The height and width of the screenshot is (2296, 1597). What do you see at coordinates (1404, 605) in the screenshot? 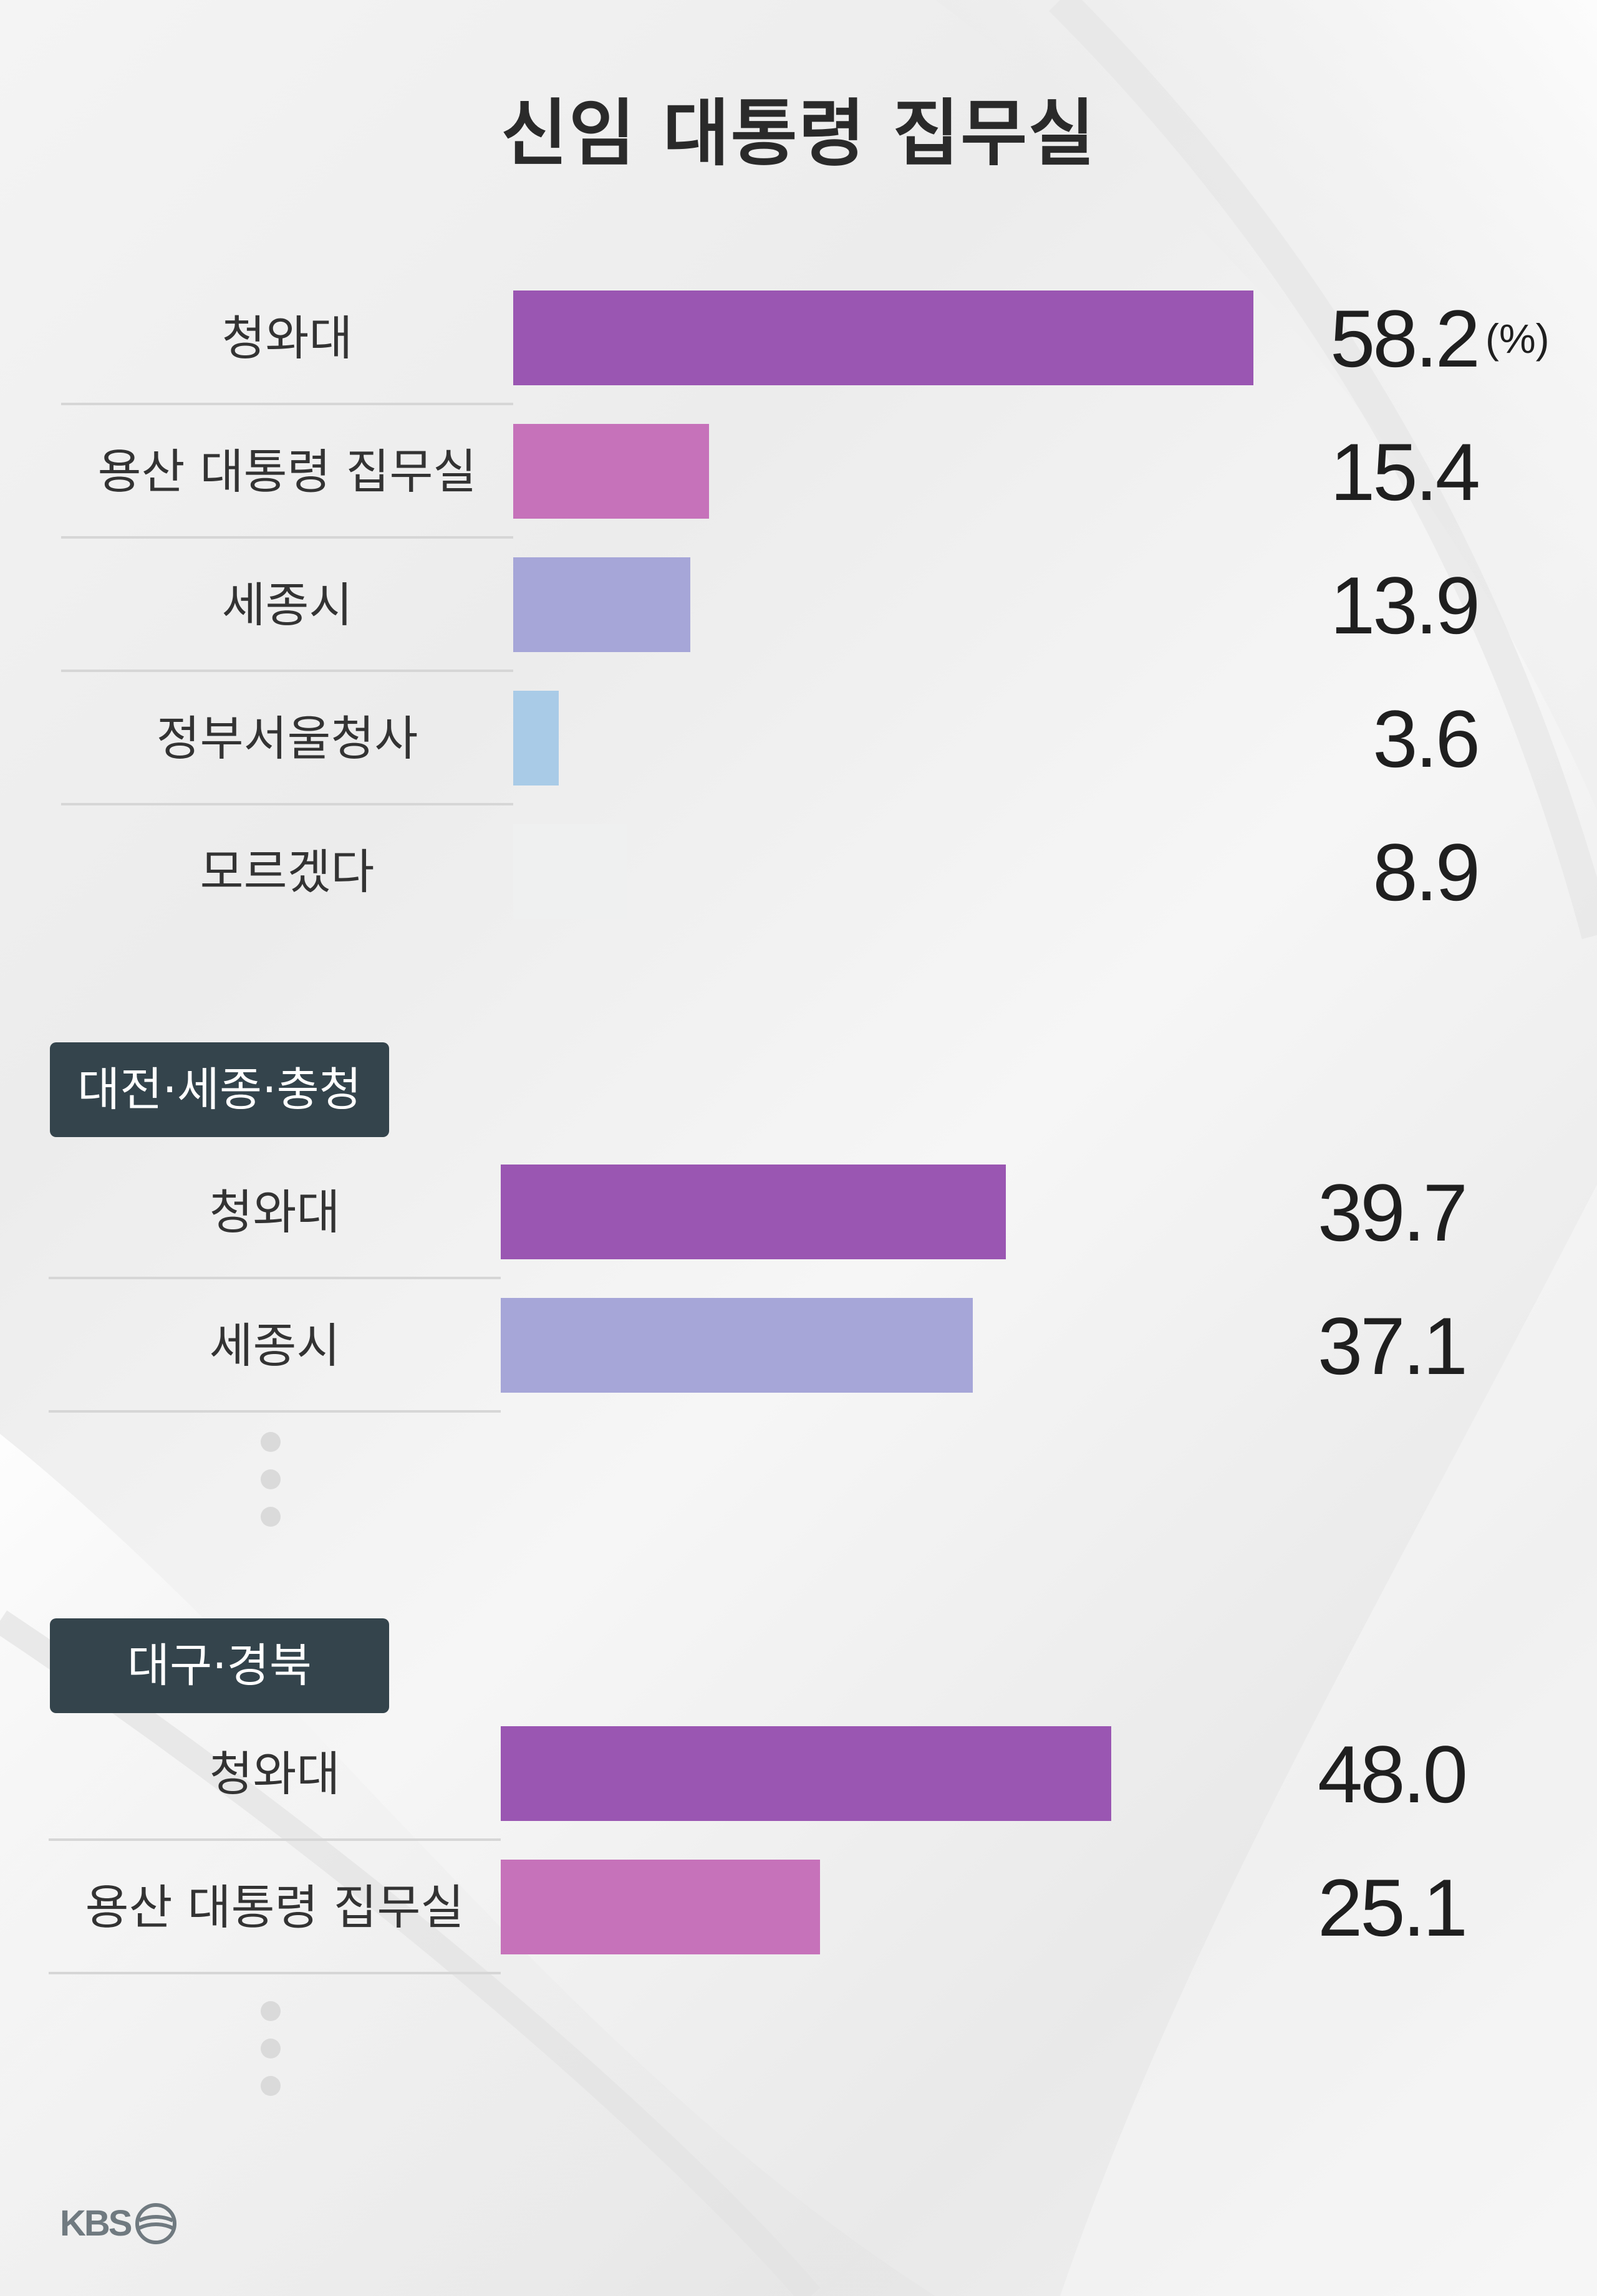
I see `value-label: 13.9` at bounding box center [1404, 605].